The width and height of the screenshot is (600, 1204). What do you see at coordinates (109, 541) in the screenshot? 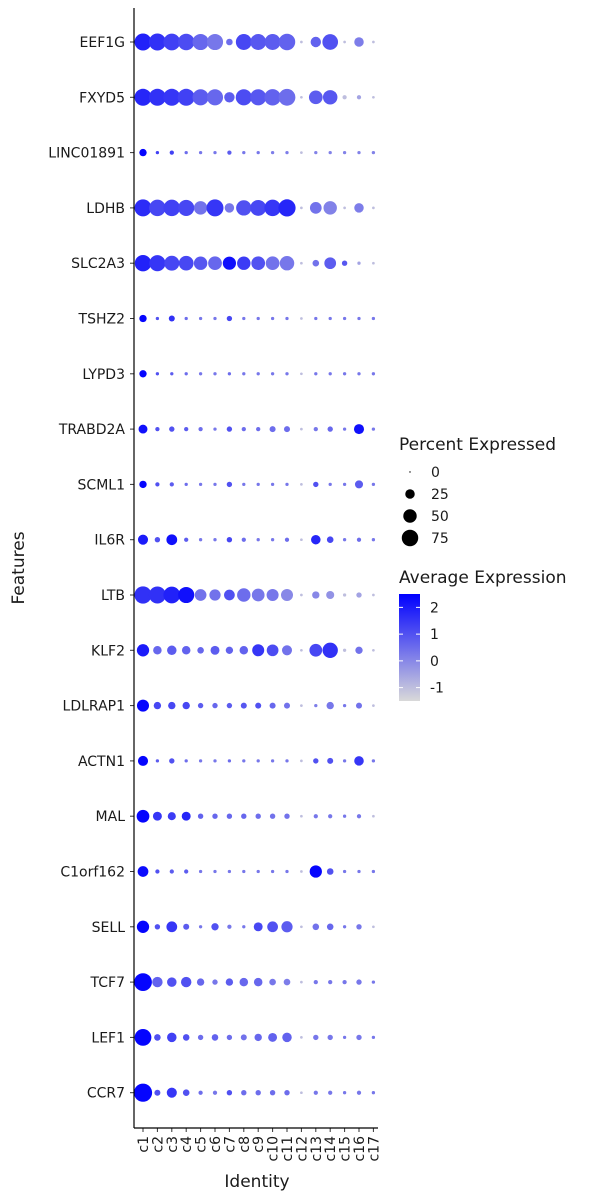
I see `feature-label: IL6R` at bounding box center [109, 541].